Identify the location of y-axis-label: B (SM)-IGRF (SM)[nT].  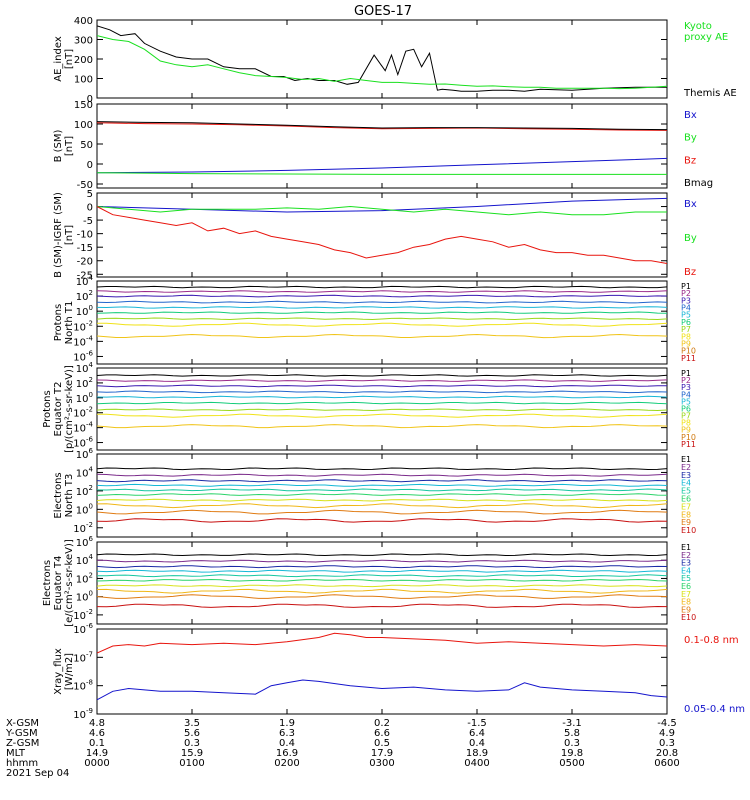
(64, 235).